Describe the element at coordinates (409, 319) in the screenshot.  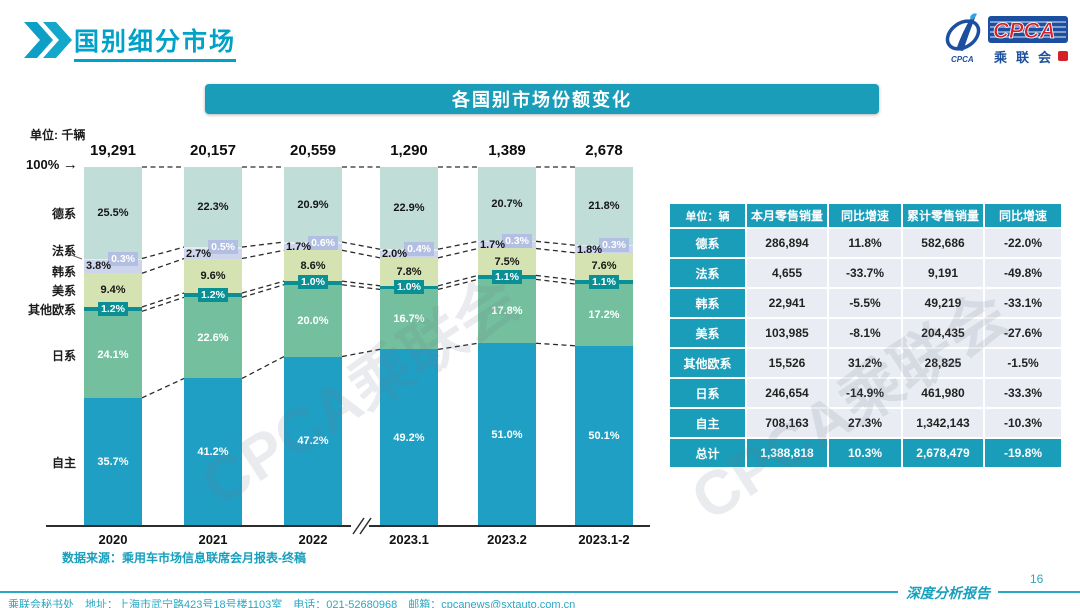
I see `segment-value-label: 16.7%` at that location.